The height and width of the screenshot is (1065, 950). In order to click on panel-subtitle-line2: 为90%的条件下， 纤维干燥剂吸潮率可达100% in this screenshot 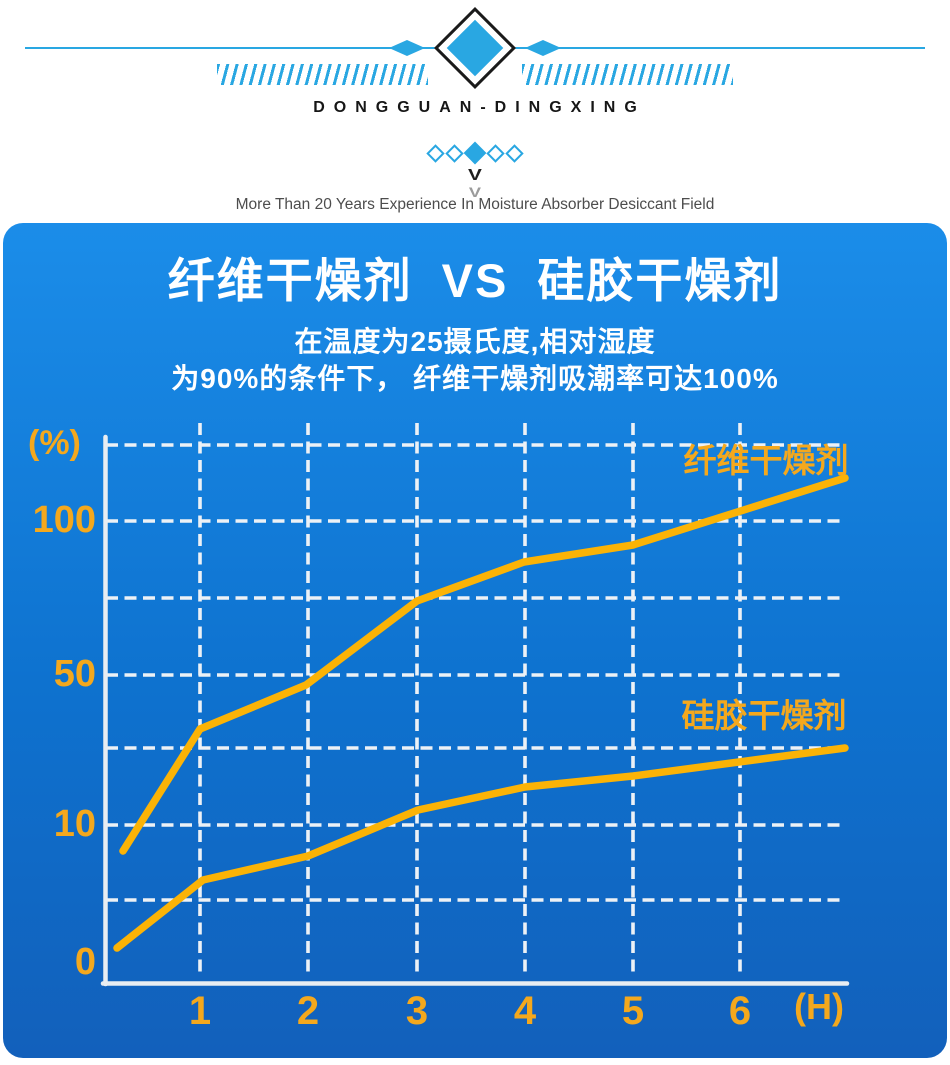, I will do `click(475, 378)`.